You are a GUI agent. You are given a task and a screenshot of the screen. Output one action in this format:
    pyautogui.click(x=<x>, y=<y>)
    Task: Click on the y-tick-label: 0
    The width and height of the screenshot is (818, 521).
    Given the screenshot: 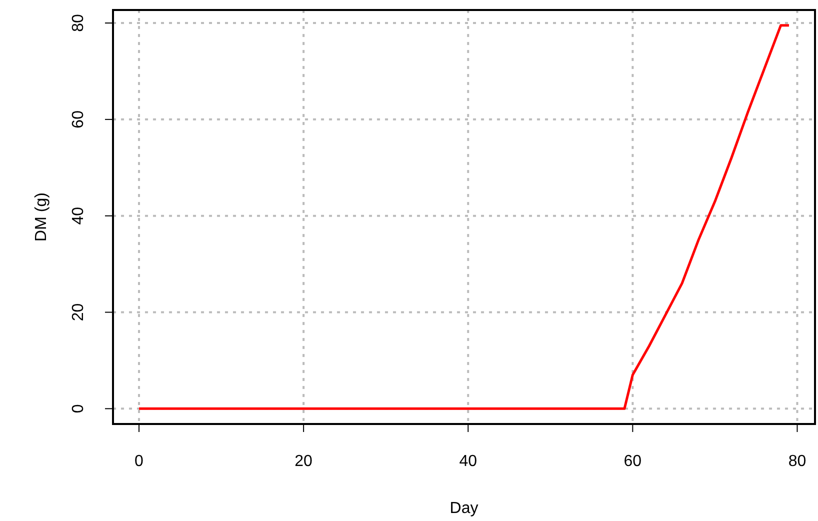 What is the action you would take?
    pyautogui.click(x=78, y=409)
    